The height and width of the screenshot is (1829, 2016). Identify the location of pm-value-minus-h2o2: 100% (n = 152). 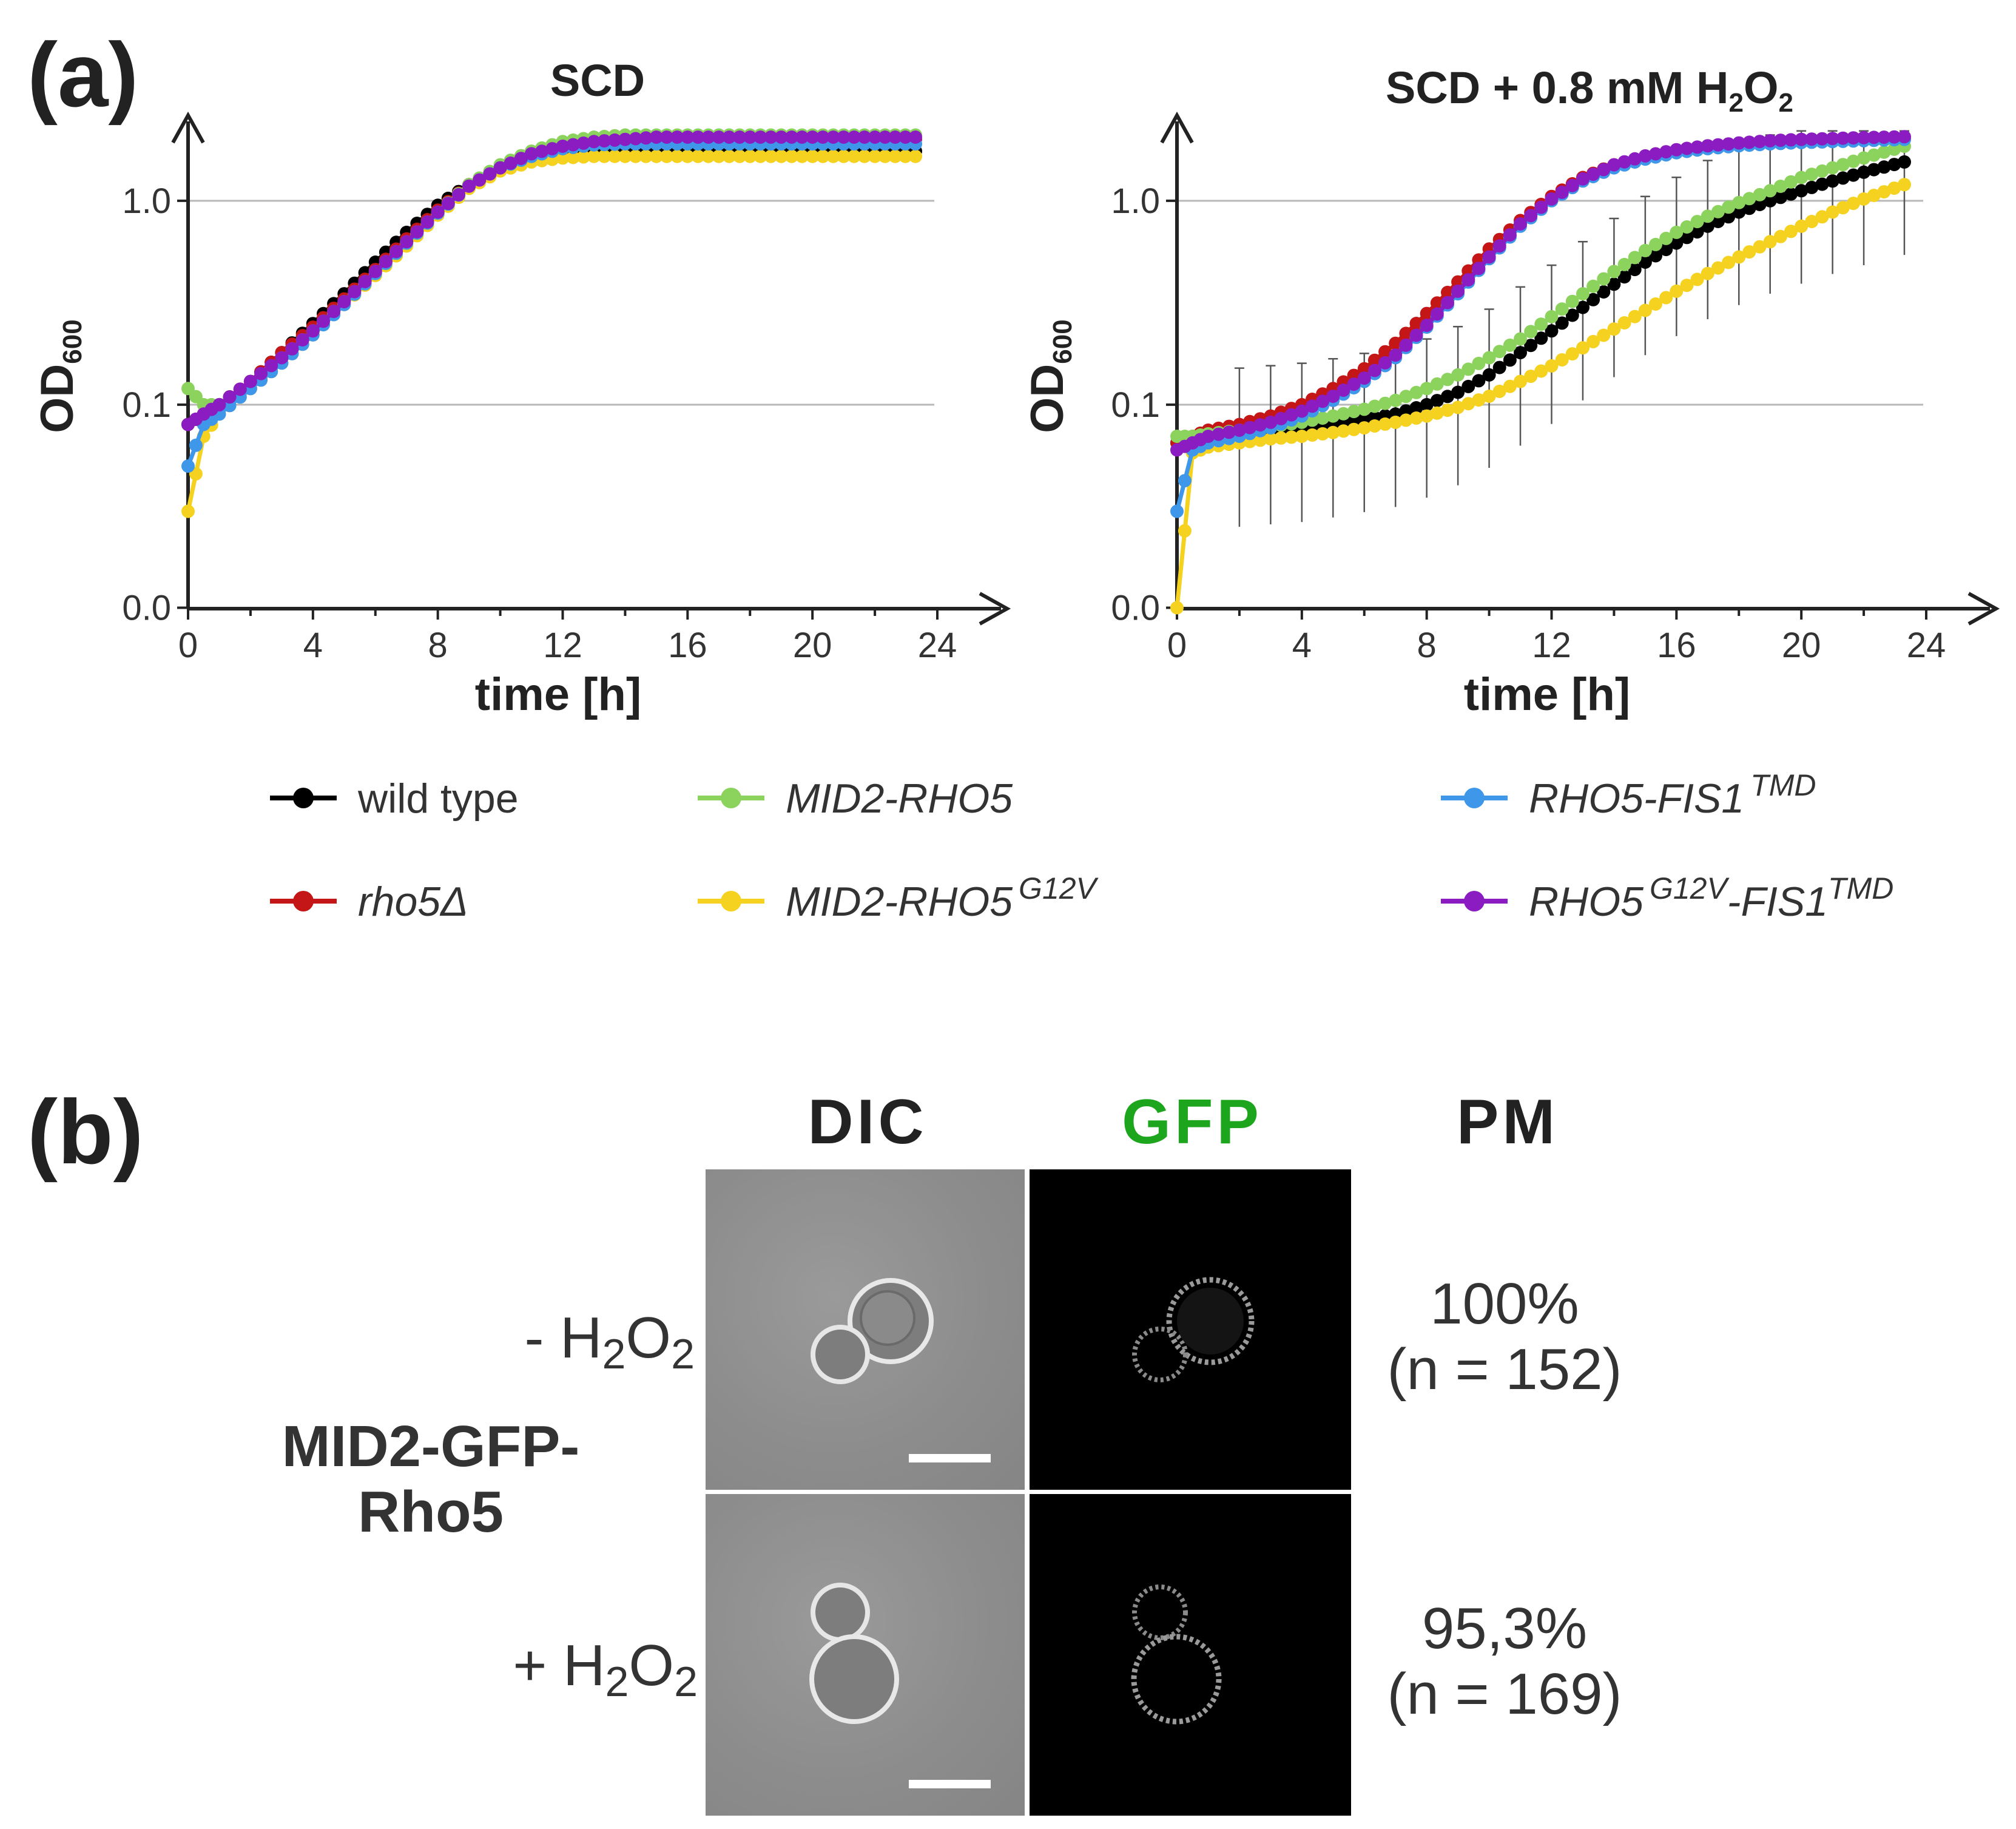
(1504, 1336).